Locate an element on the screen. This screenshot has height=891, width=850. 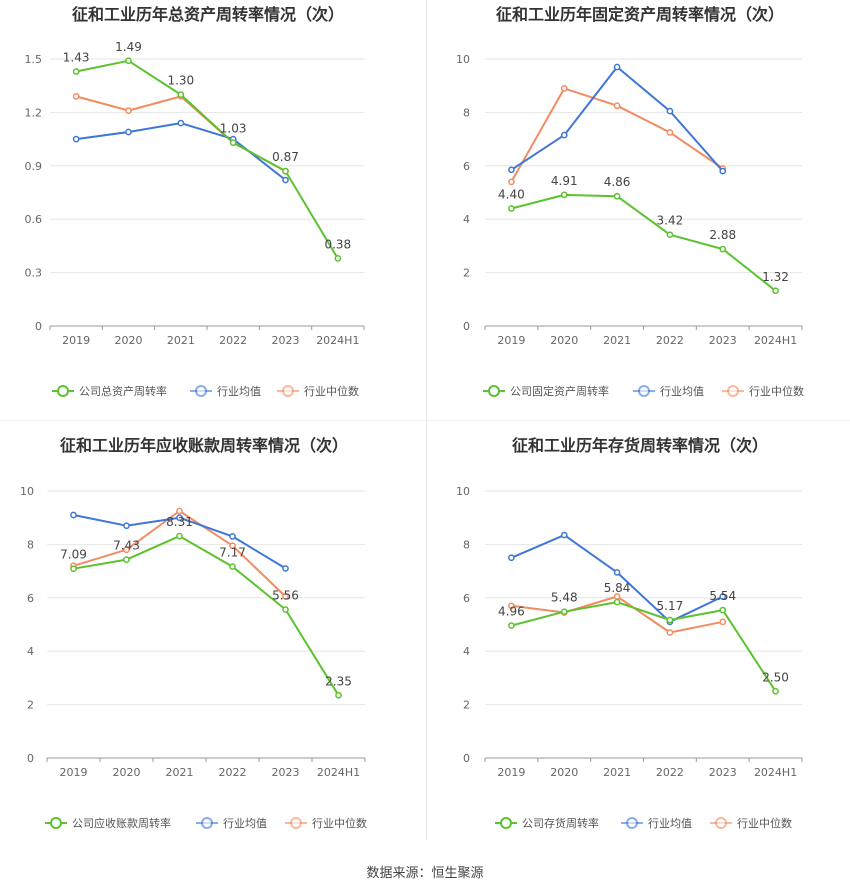
x-tick-label: 2023 is located at coordinates (723, 772).